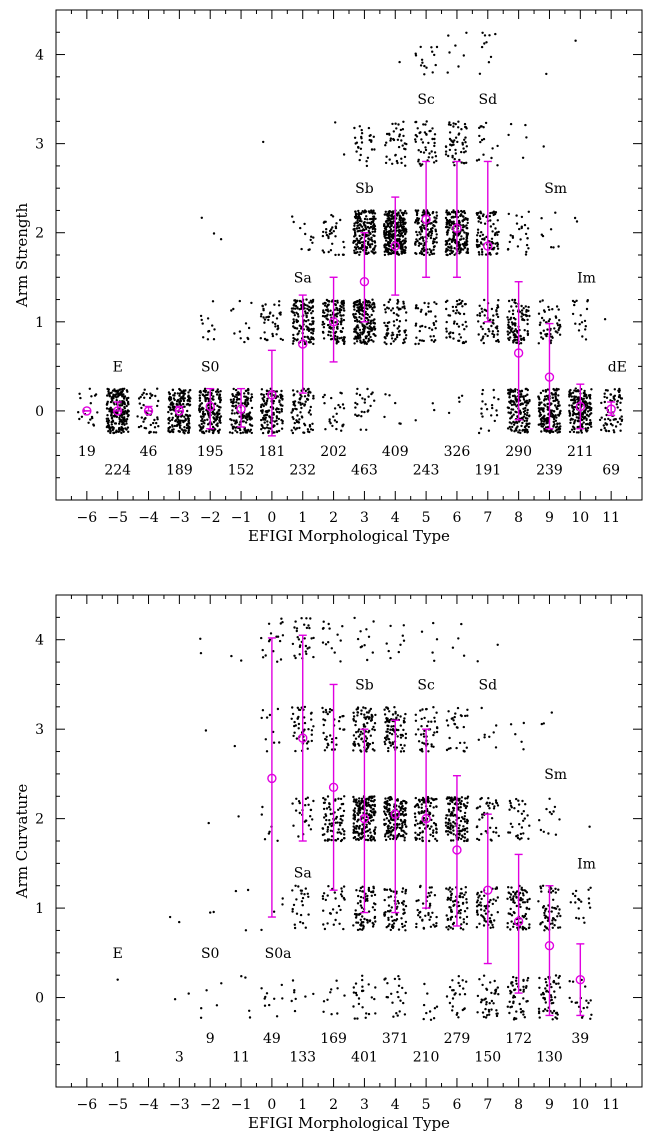 The width and height of the screenshot is (655, 1137). Describe the element at coordinates (179, 471) in the screenshot. I see `count-label: 189` at that location.